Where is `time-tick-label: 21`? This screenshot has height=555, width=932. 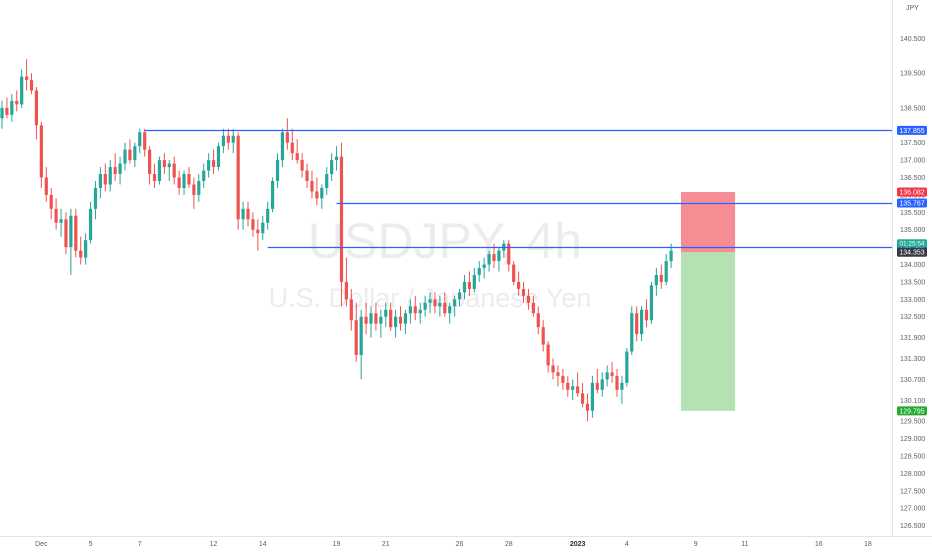
time-tick-label: 21 is located at coordinates (386, 544).